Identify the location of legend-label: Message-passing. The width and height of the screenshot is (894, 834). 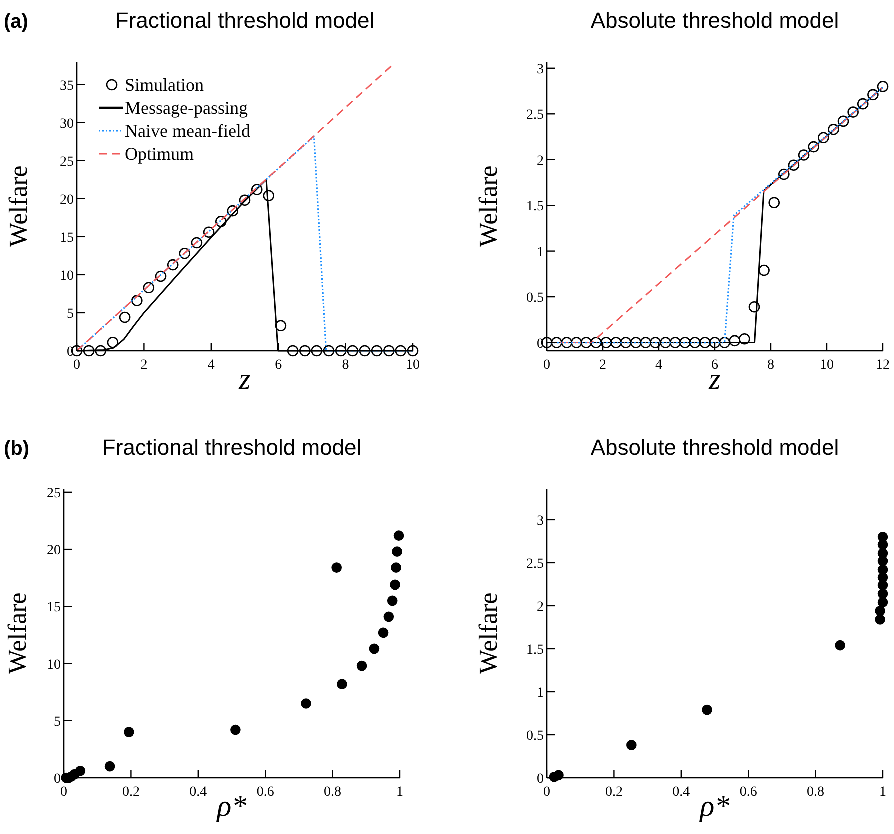
(186, 108).